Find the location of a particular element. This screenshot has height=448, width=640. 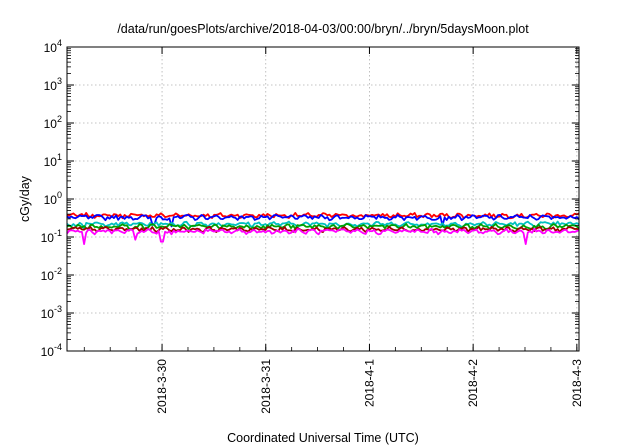

y-tick-label: 10⁴ is located at coordinates (53, 46).